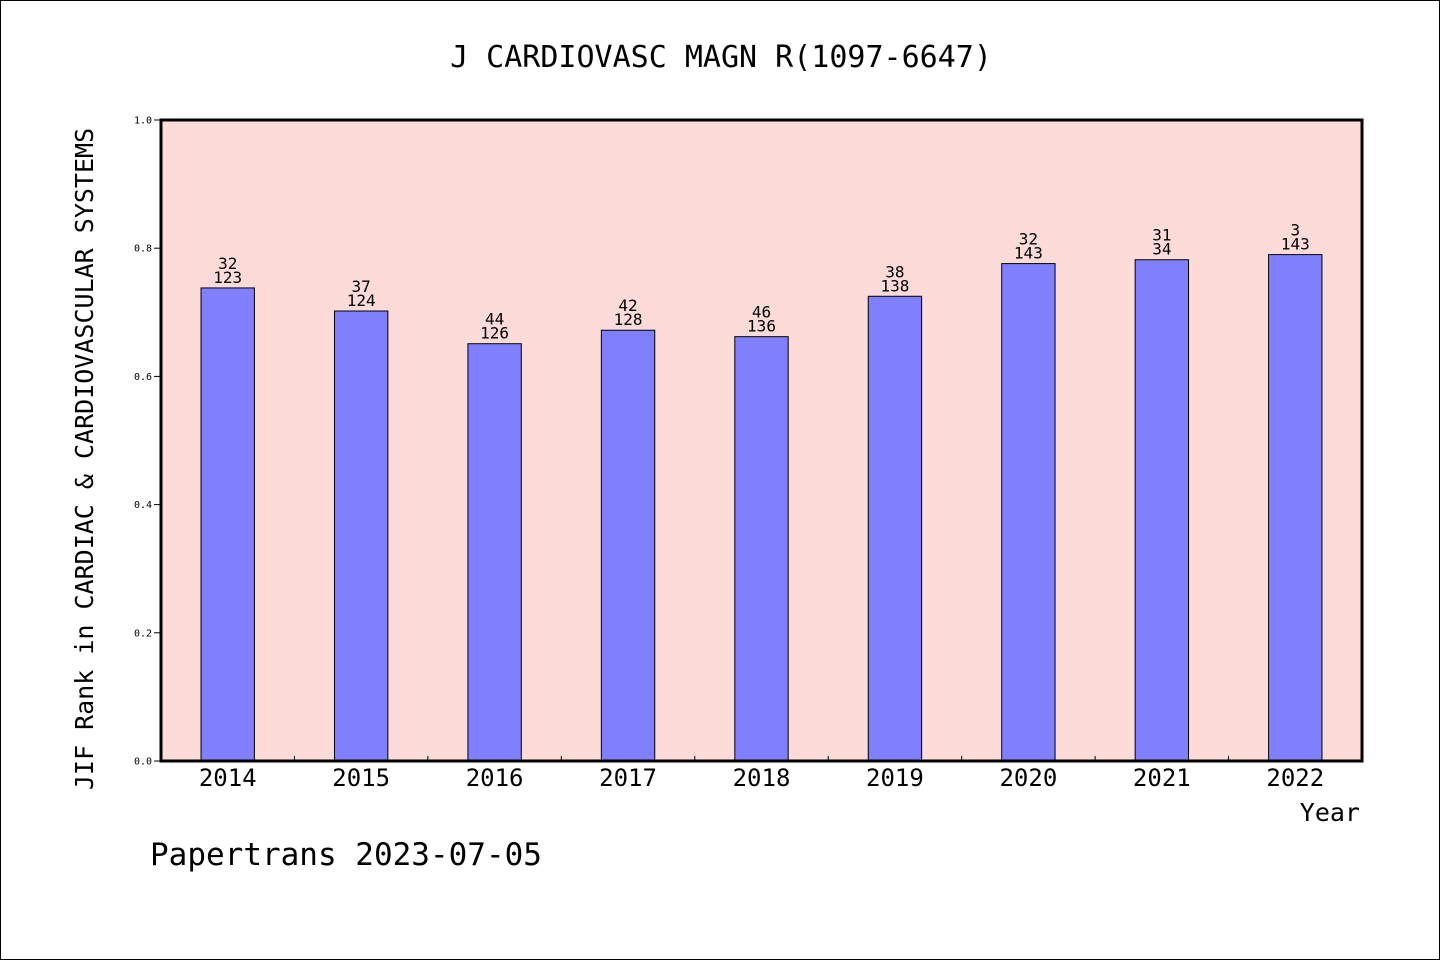 The height and width of the screenshot is (963, 1440). Describe the element at coordinates (495, 778) in the screenshot. I see `x-tick-label: 2016` at that location.